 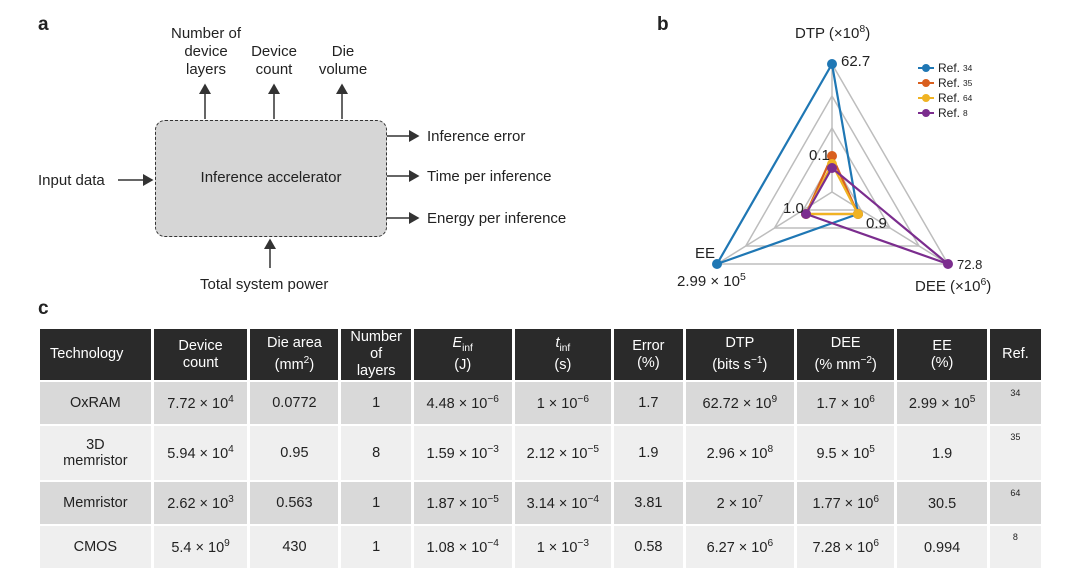 I want to click on cell-tinf: 1 × 10⁻³, so click(x=563, y=547).